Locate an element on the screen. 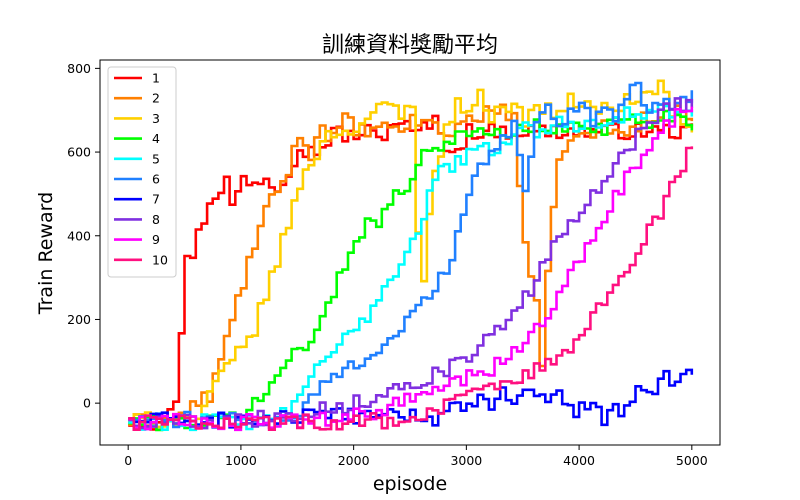 This screenshot has height=500, width=800. legend-label-1: 1 is located at coordinates (156, 78).